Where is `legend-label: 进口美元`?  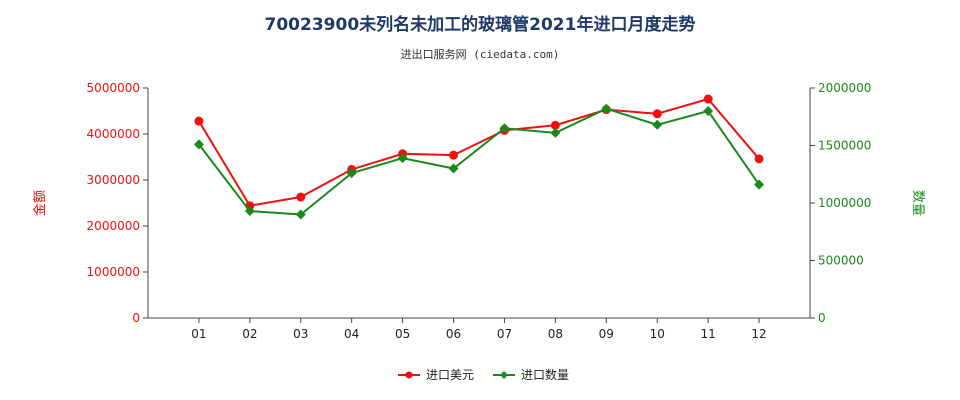
legend-label: 进口美元 is located at coordinates (450, 375).